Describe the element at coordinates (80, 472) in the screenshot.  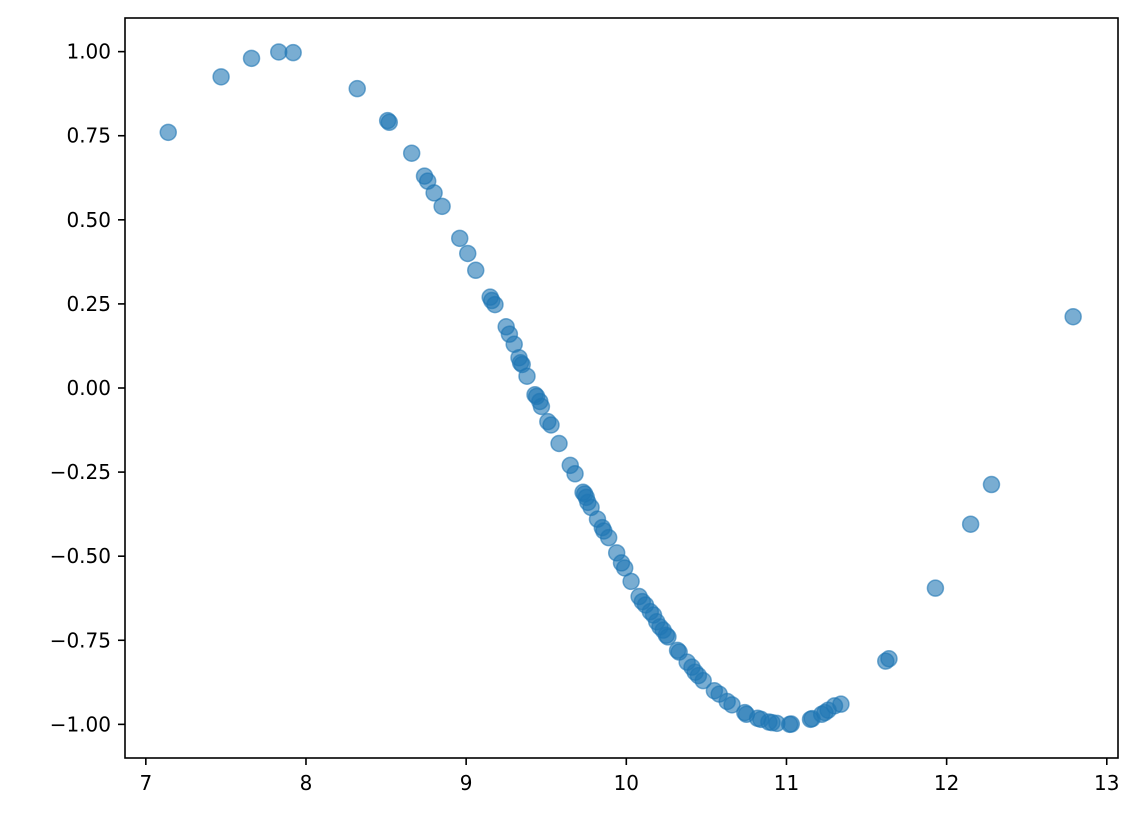
I see `y-tick-label: −0.25` at that location.